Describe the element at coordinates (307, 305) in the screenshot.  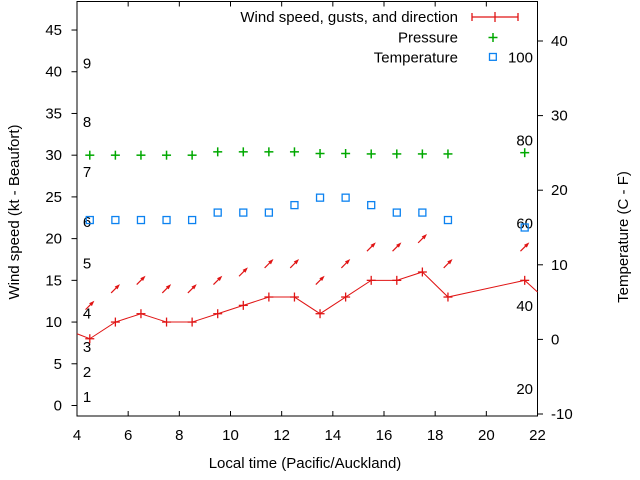
I see `wind-speed-line` at that location.